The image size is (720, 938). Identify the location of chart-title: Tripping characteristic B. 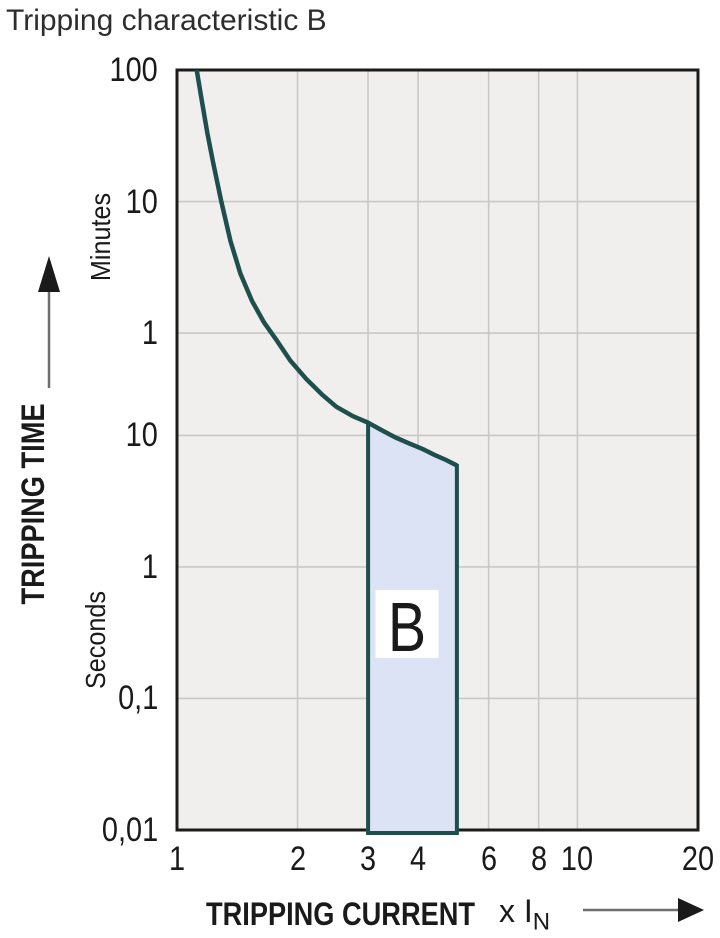
(166, 20).